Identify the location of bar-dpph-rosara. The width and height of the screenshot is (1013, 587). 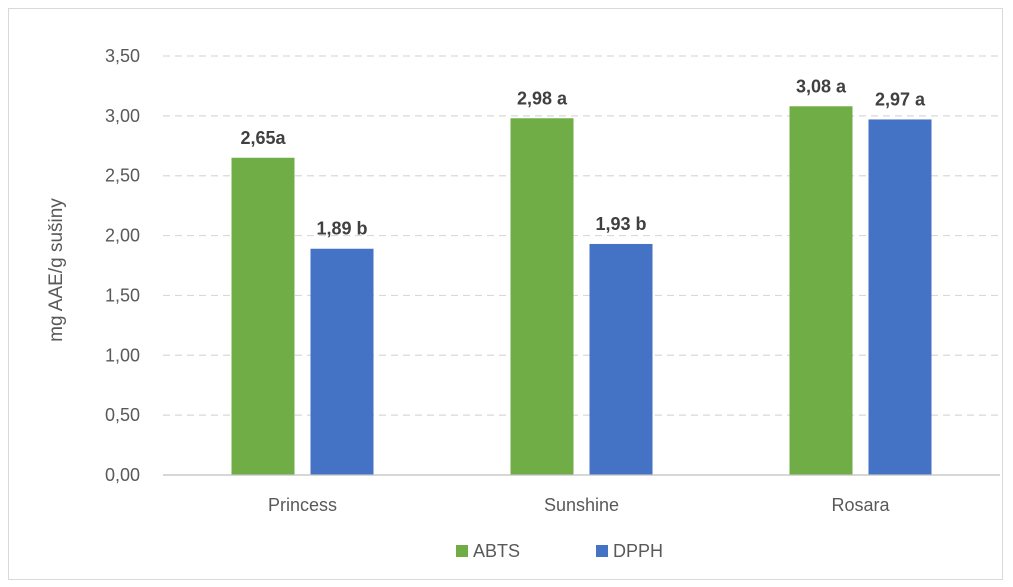
(900, 297).